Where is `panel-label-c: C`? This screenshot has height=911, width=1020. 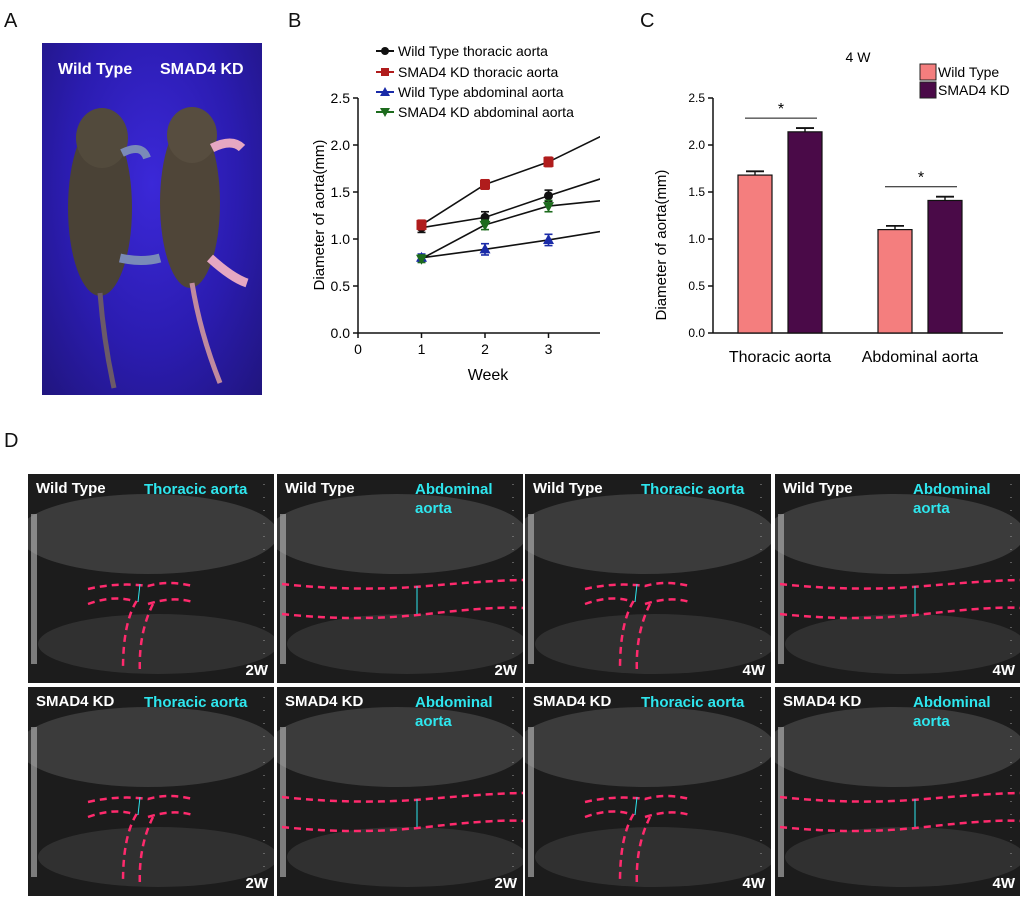
panel-label-c: C is located at coordinates (647, 21).